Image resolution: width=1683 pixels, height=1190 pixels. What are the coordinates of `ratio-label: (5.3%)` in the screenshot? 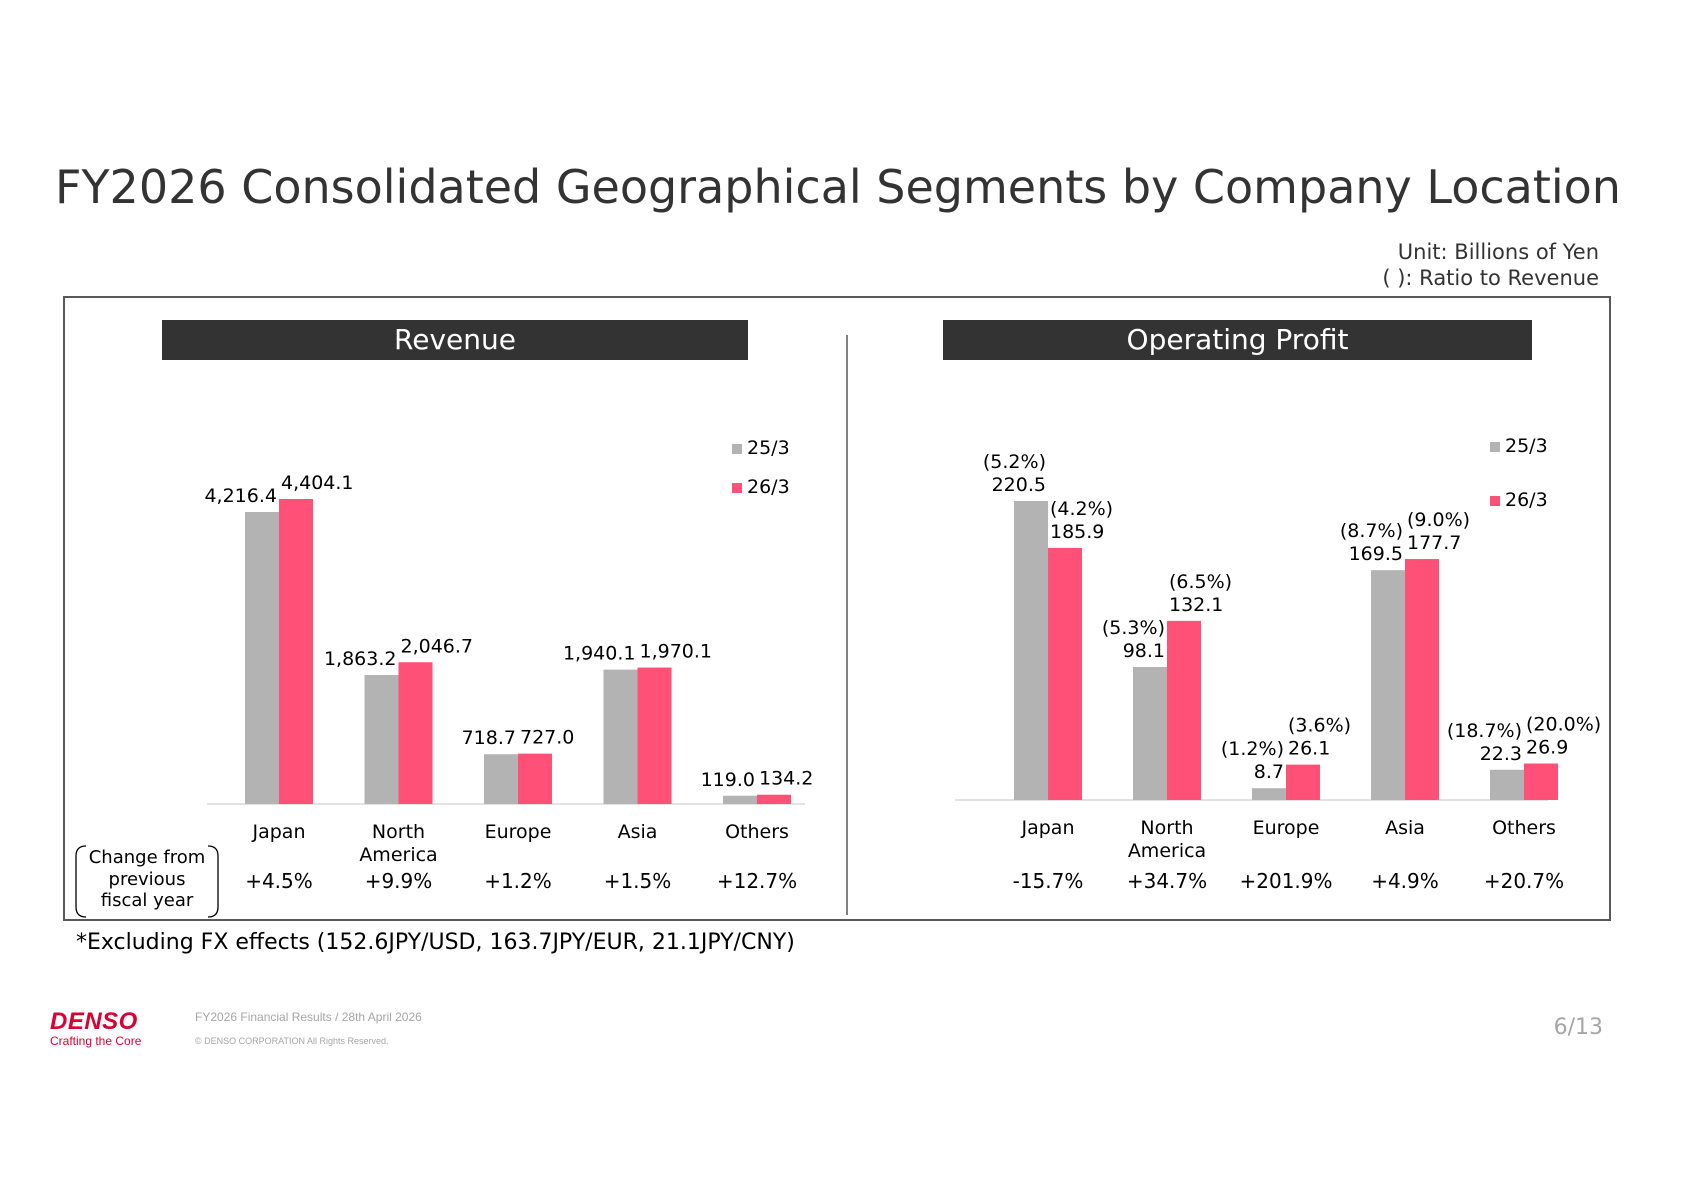 It's located at (1133, 628).